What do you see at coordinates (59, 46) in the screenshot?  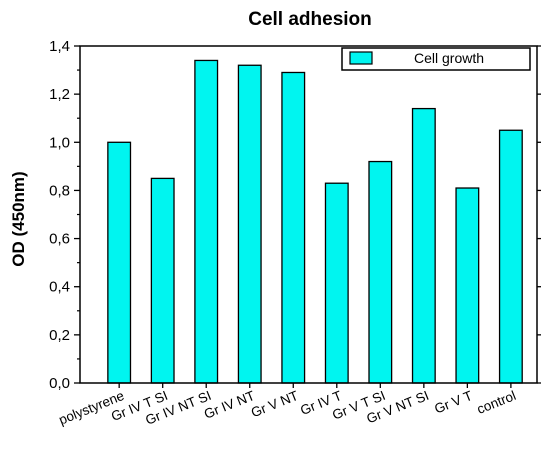 I see `y-tick-label: 1,4` at bounding box center [59, 46].